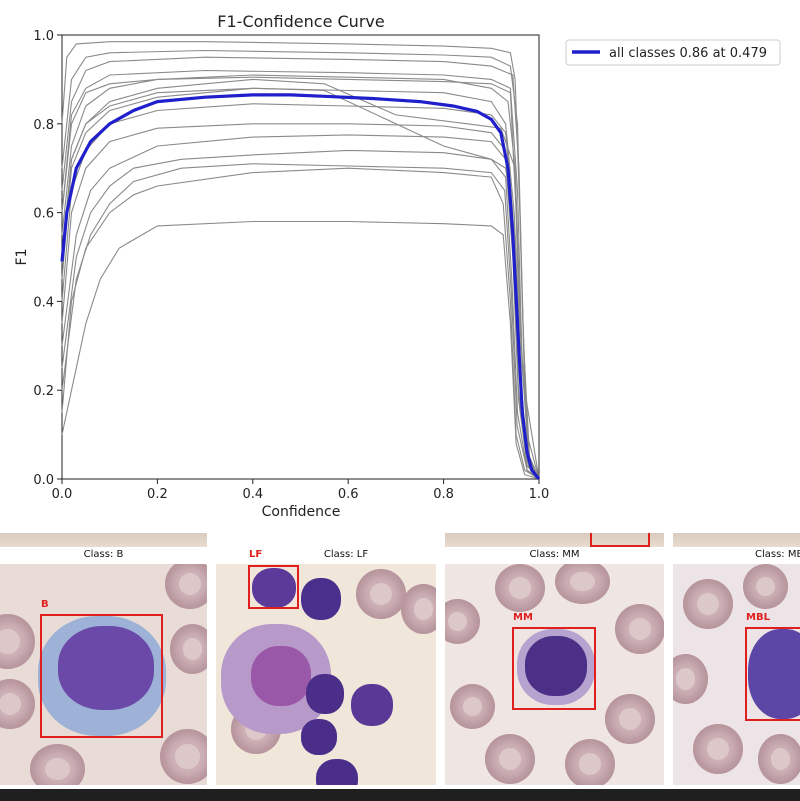  What do you see at coordinates (346, 554) in the screenshot?
I see `panel-caption: Class: LF` at bounding box center [346, 554].